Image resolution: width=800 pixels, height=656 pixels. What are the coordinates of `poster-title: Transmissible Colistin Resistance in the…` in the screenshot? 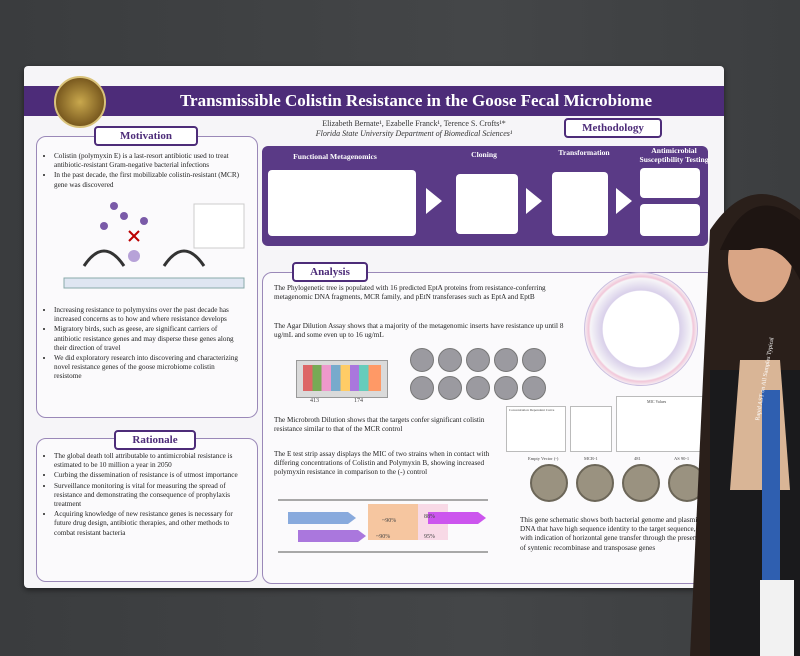 It's located at (416, 100).